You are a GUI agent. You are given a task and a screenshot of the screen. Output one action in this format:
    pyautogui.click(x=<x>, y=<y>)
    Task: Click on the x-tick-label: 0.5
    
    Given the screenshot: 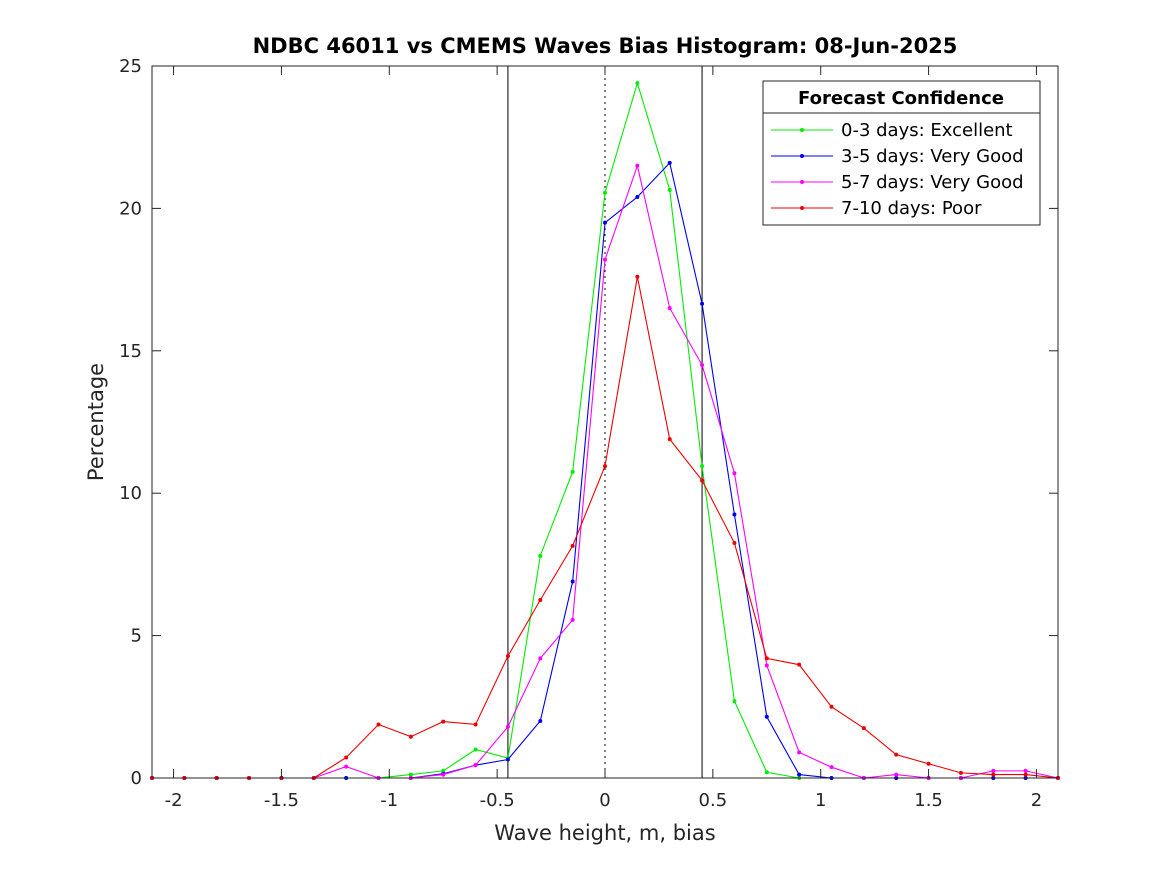 What is the action you would take?
    pyautogui.click(x=713, y=800)
    